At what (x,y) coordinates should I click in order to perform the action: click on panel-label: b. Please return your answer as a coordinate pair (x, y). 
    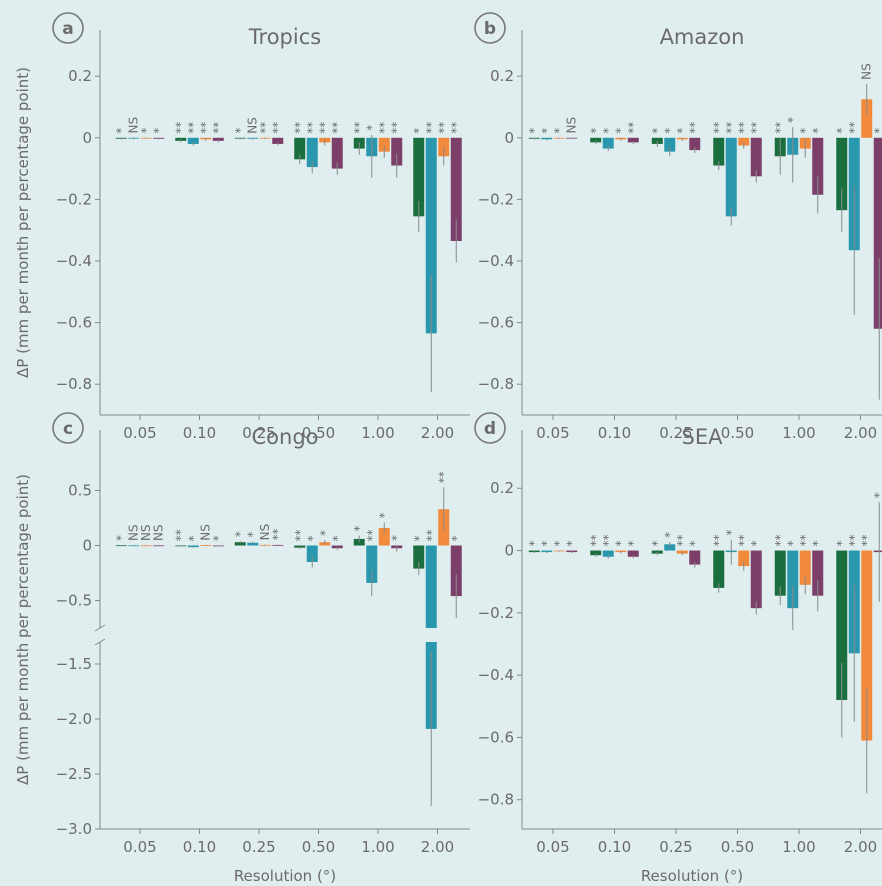
    Looking at the image, I should click on (490, 29).